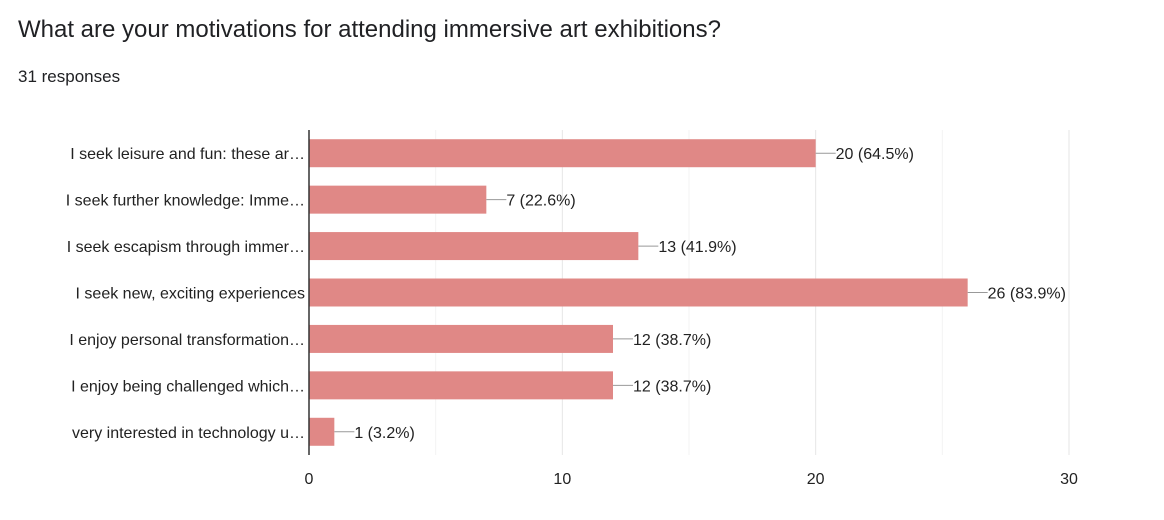 The width and height of the screenshot is (1164, 520). Describe the element at coordinates (875, 154) in the screenshot. I see `data-label: 20 (64.5%)` at that location.